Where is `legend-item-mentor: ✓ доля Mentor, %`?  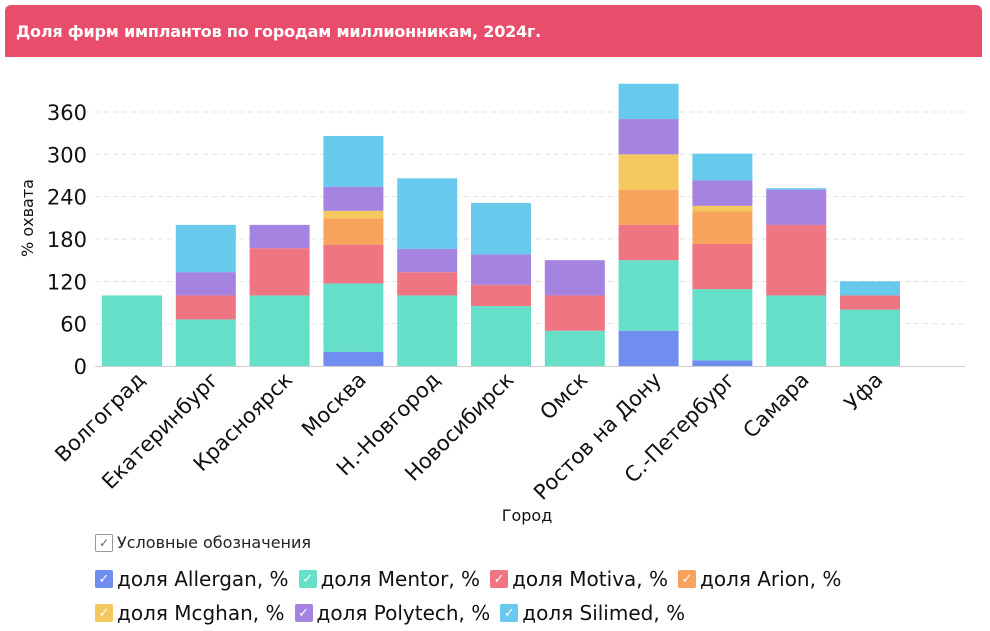
legend-item-mentor: ✓ доля Mentor, % is located at coordinates (389, 579).